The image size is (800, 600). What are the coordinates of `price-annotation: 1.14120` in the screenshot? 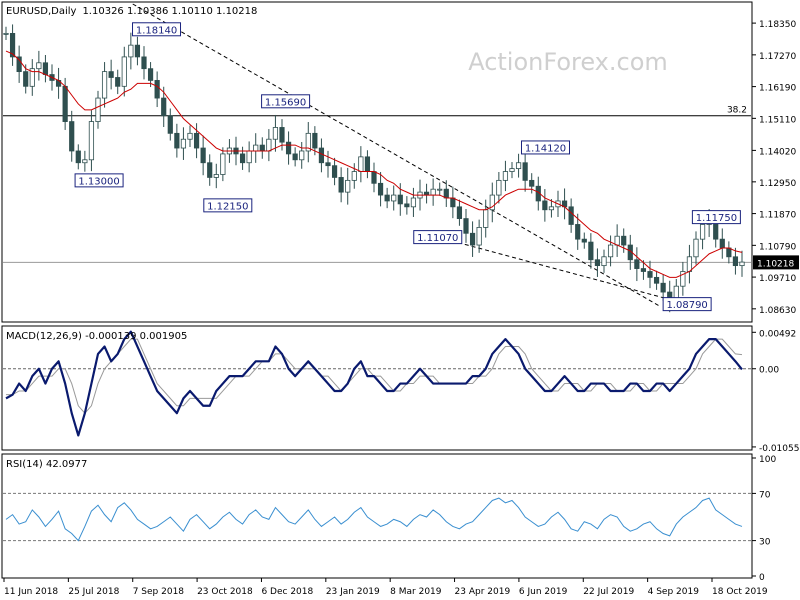 It's located at (545, 147).